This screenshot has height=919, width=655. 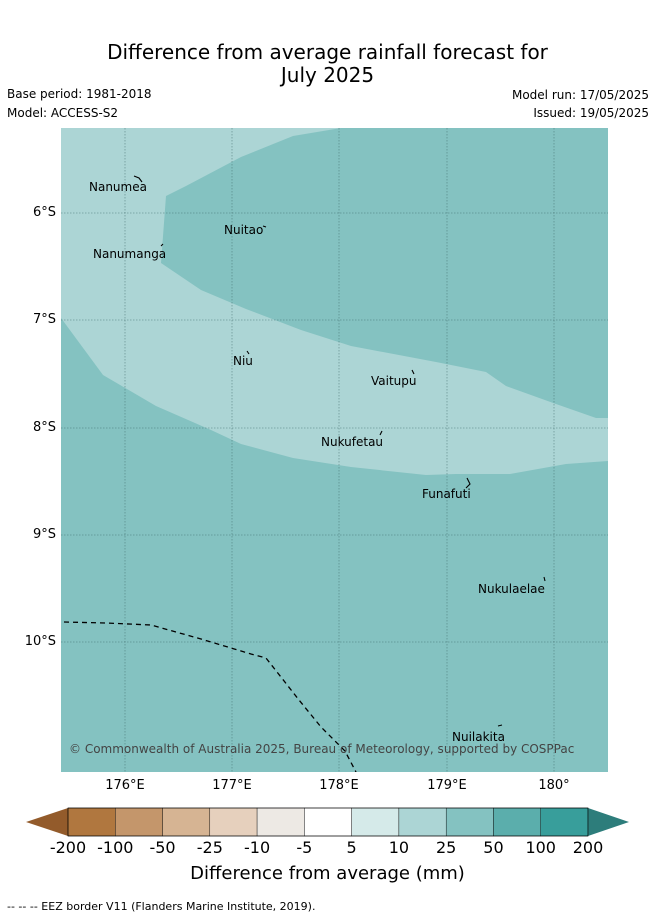 What do you see at coordinates (394, 381) in the screenshot?
I see `island-label-vaitupu: Vaitupu` at bounding box center [394, 381].